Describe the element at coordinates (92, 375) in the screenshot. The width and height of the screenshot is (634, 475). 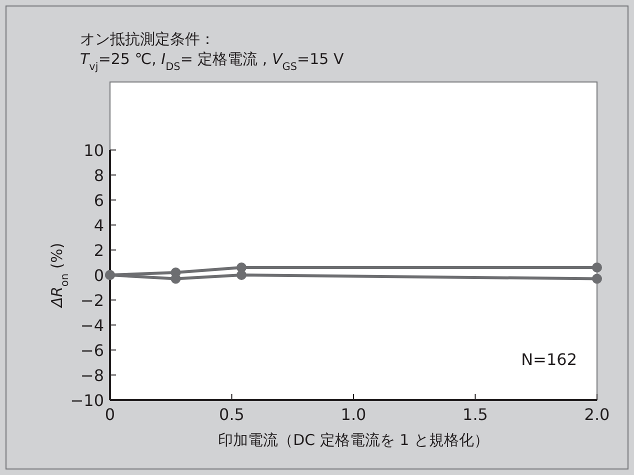
I see `y-tick-label: −8` at that location.